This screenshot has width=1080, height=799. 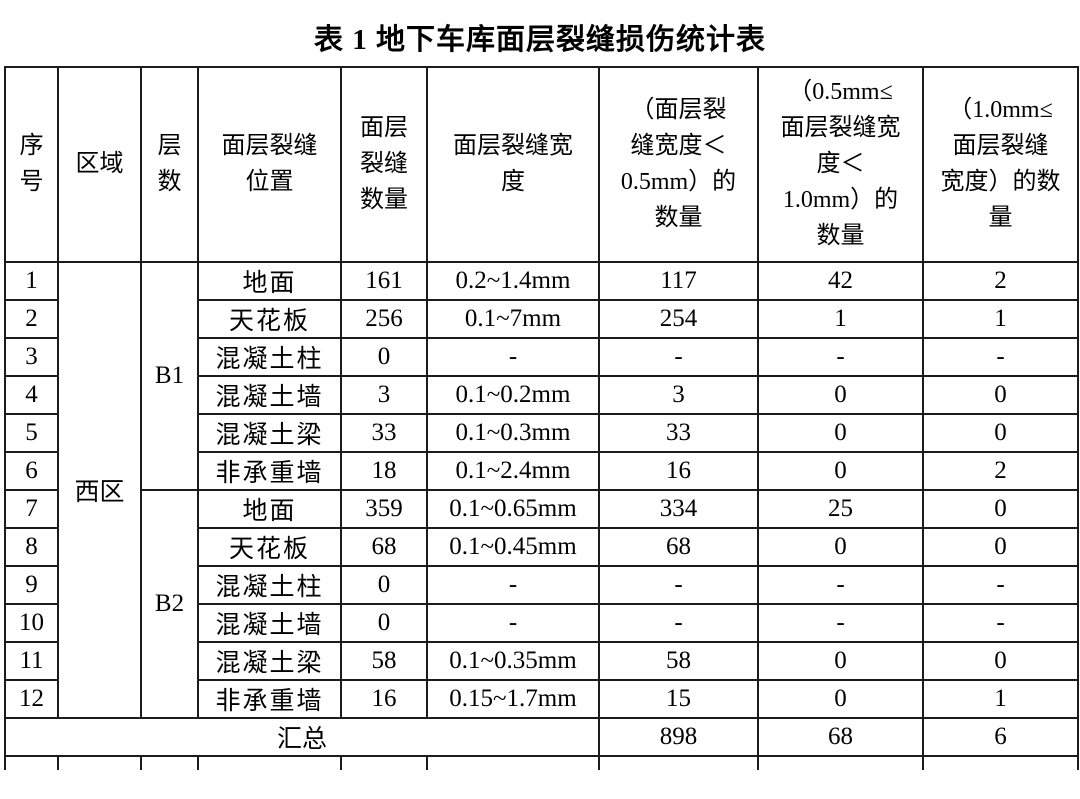 I want to click on cell-count: 68, so click(x=384, y=546).